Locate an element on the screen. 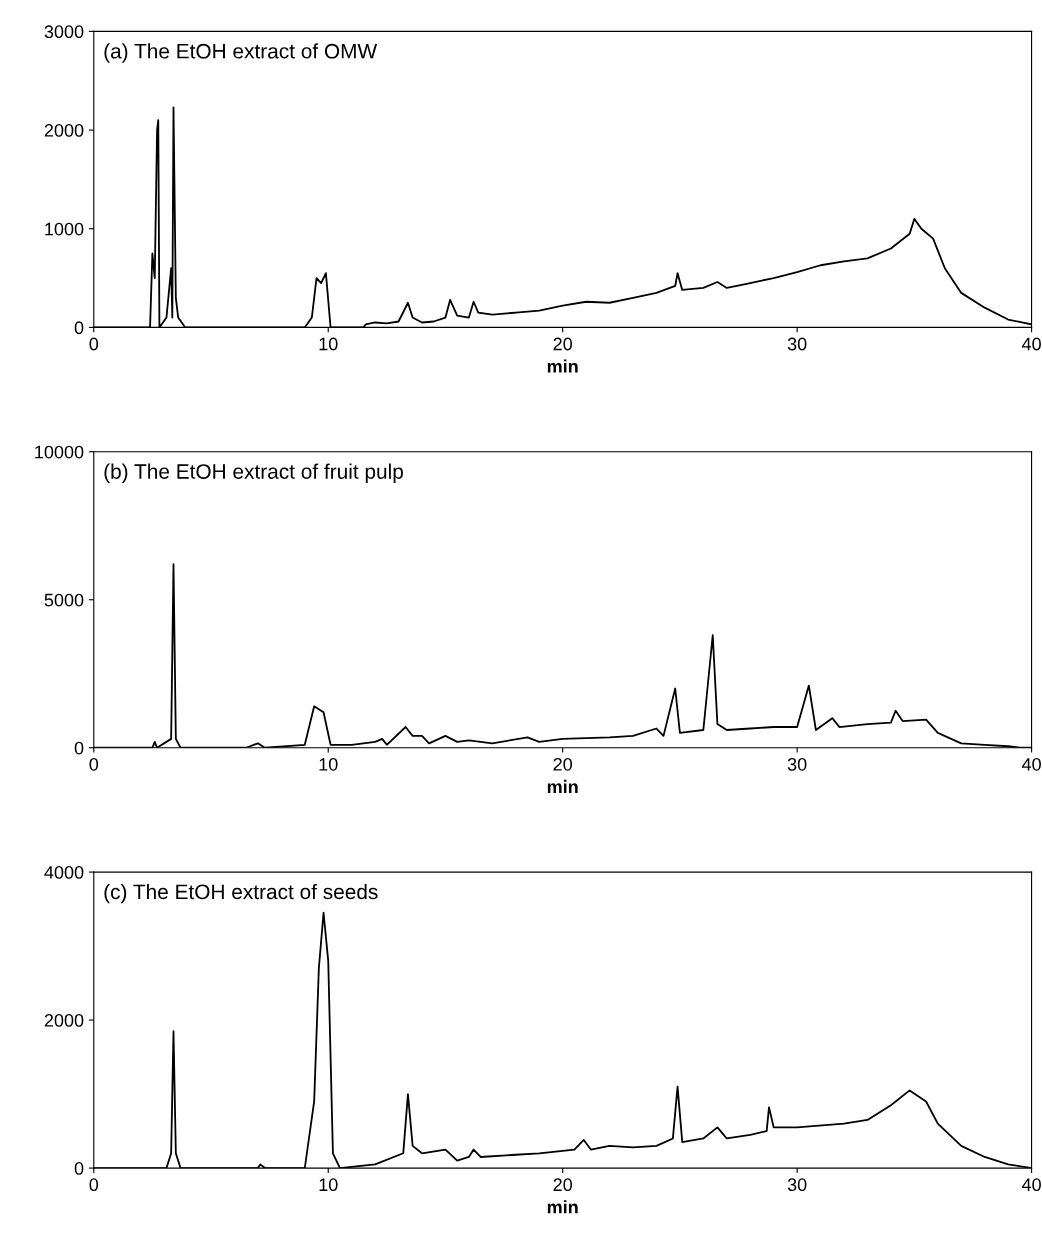 The height and width of the screenshot is (1256, 1042). y-tick-label: 1000 is located at coordinates (64, 229).